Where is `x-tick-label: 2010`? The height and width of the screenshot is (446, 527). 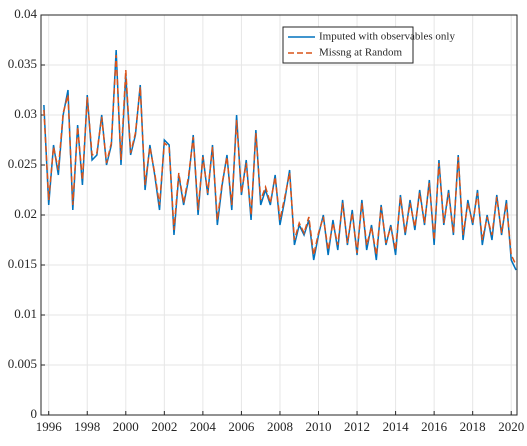 x-tick-label: 2010 is located at coordinates (319, 426).